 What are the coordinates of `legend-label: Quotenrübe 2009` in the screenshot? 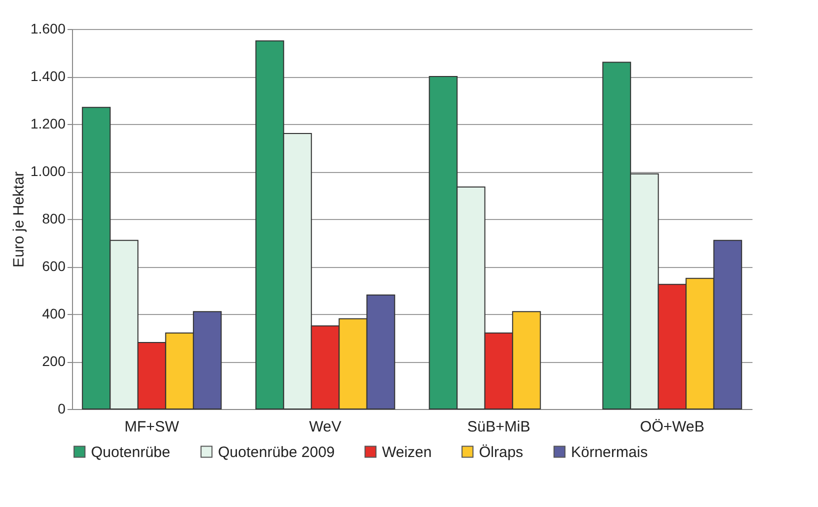 It's located at (276, 452).